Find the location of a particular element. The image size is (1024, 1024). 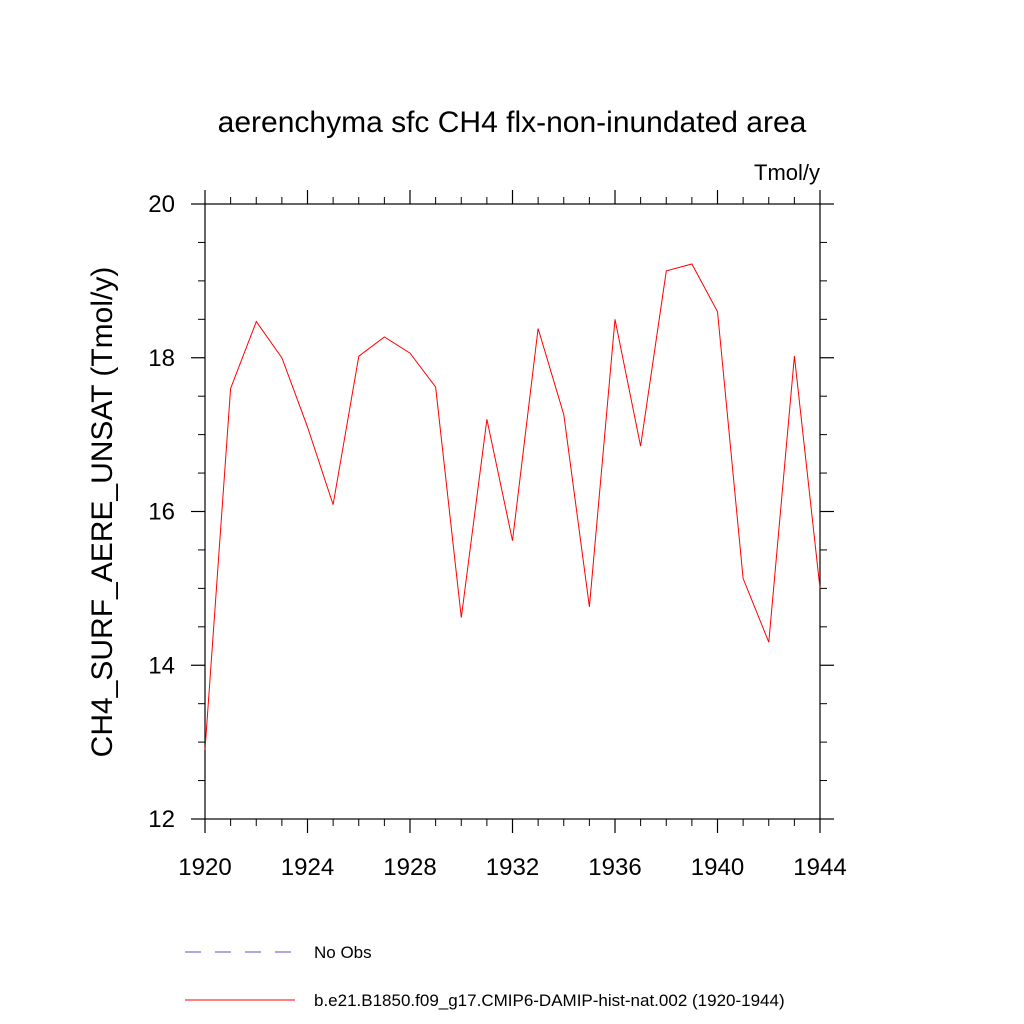

x-tick-label: 1944 is located at coordinates (819, 867).